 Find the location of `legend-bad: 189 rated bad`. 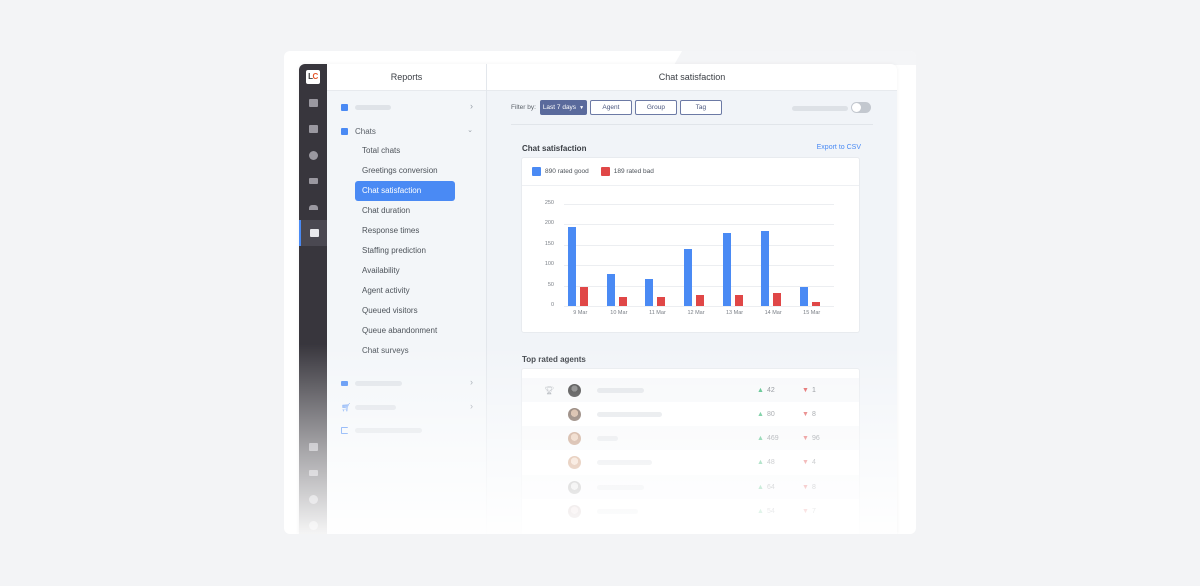

legend-bad: 189 rated bad is located at coordinates (627, 171).